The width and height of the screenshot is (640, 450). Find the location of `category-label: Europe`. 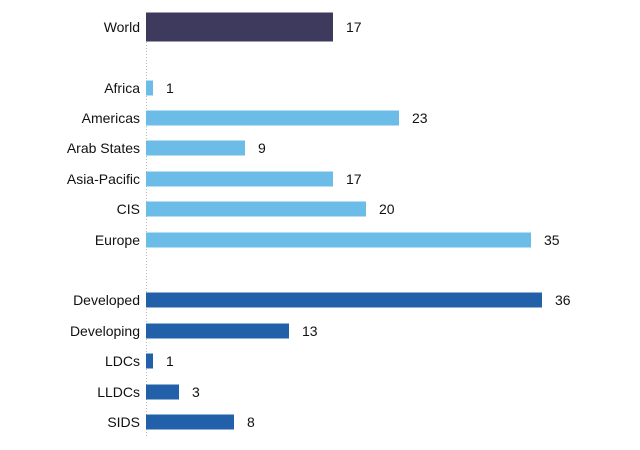

category-label: Europe is located at coordinates (117, 240).